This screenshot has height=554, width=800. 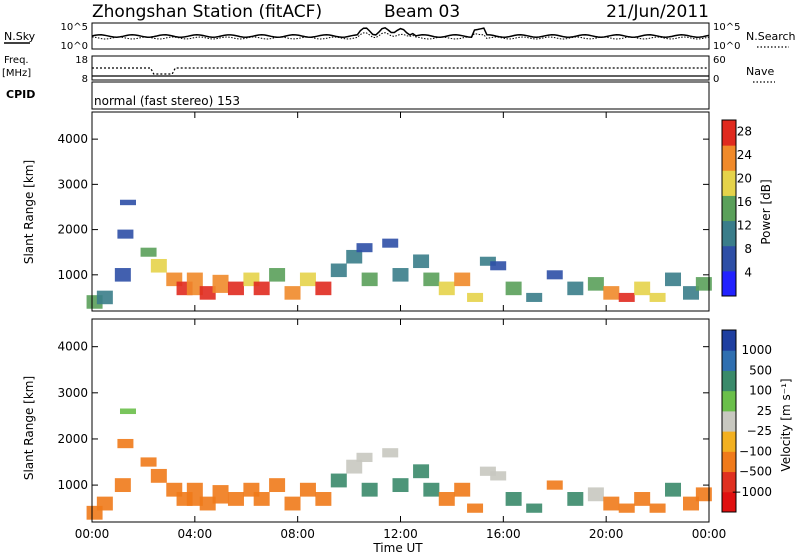 I want to click on nsky-trace, so click(x=400, y=32).